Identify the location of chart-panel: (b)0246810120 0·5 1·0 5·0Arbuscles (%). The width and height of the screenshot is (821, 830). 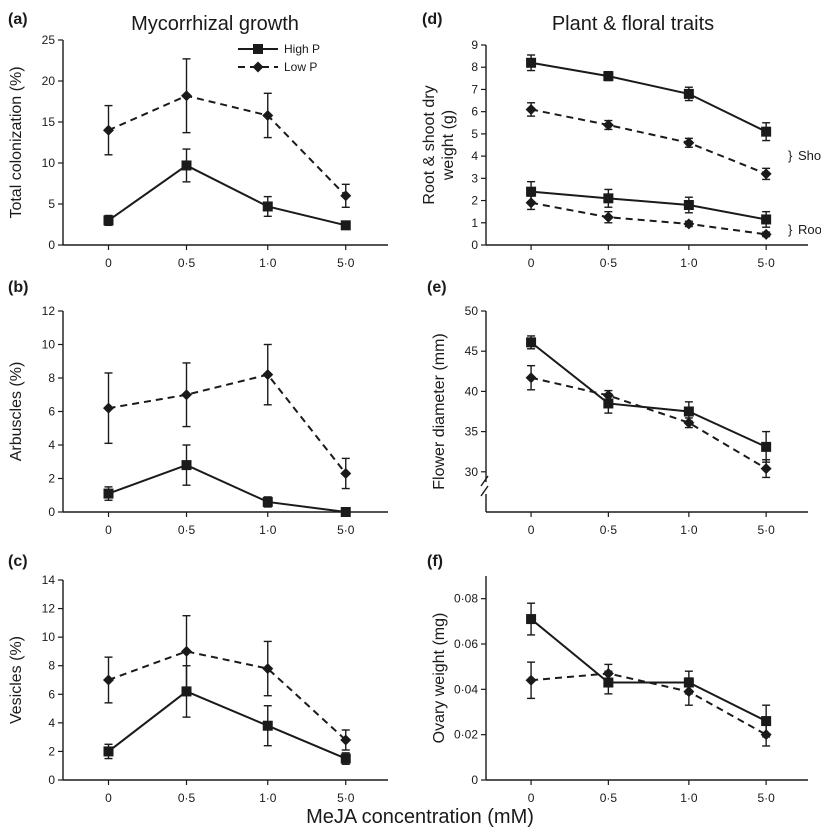
(198, 408).